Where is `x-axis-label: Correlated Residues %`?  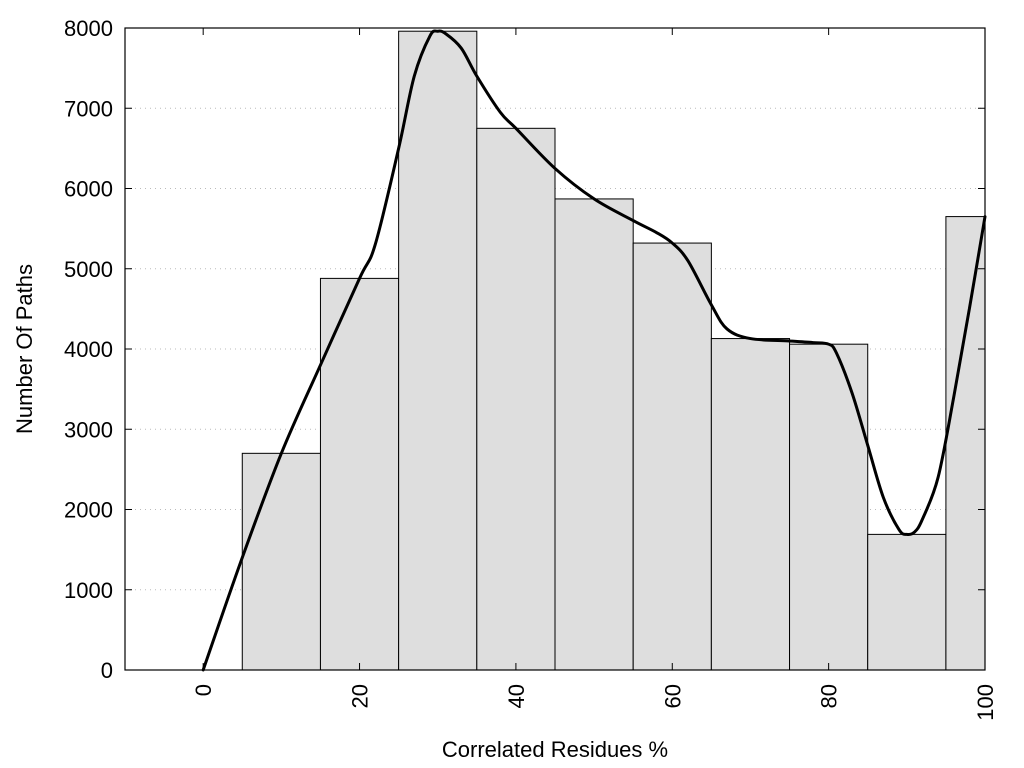
x-axis-label: Correlated Residues % is located at coordinates (555, 749).